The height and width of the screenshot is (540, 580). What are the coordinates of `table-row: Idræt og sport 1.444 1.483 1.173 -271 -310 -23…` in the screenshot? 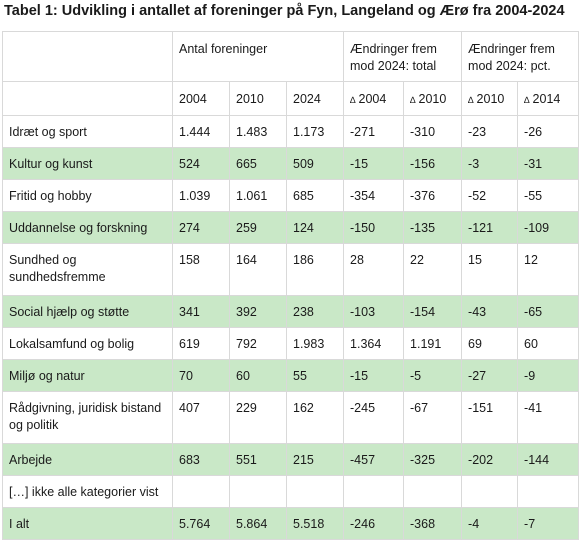 It's located at (291, 131).